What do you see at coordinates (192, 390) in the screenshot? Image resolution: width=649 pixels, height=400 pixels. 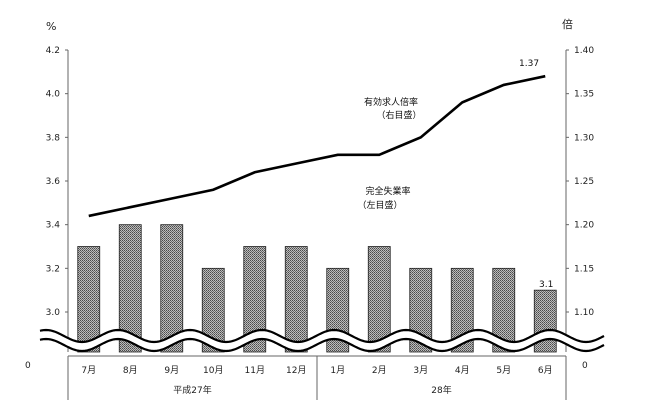 I see `x-axis-group-label: 平成27年` at bounding box center [192, 390].